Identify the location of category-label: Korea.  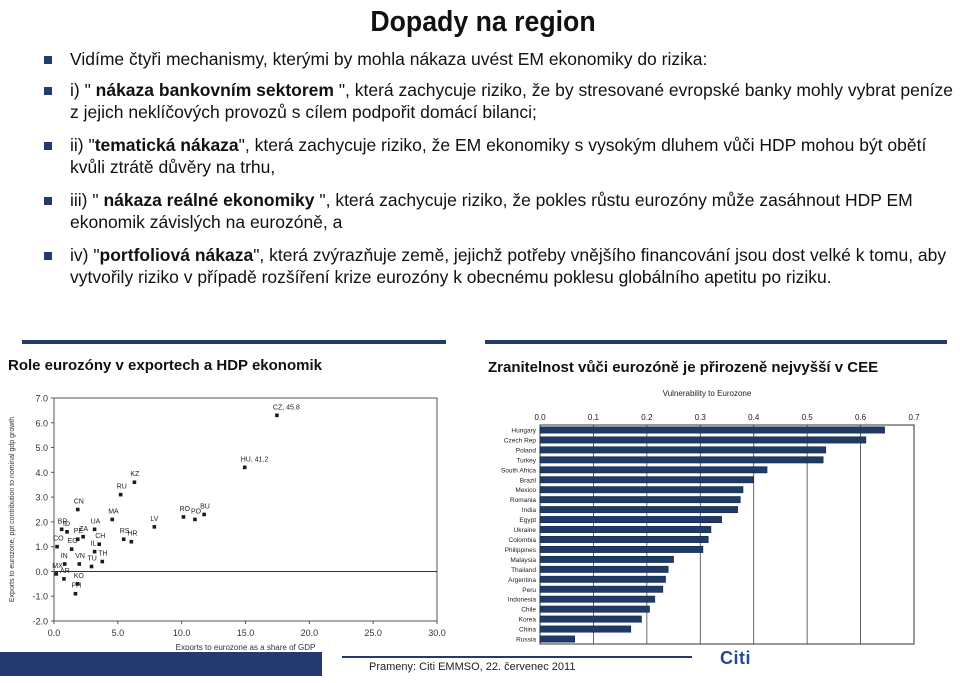
(528, 620).